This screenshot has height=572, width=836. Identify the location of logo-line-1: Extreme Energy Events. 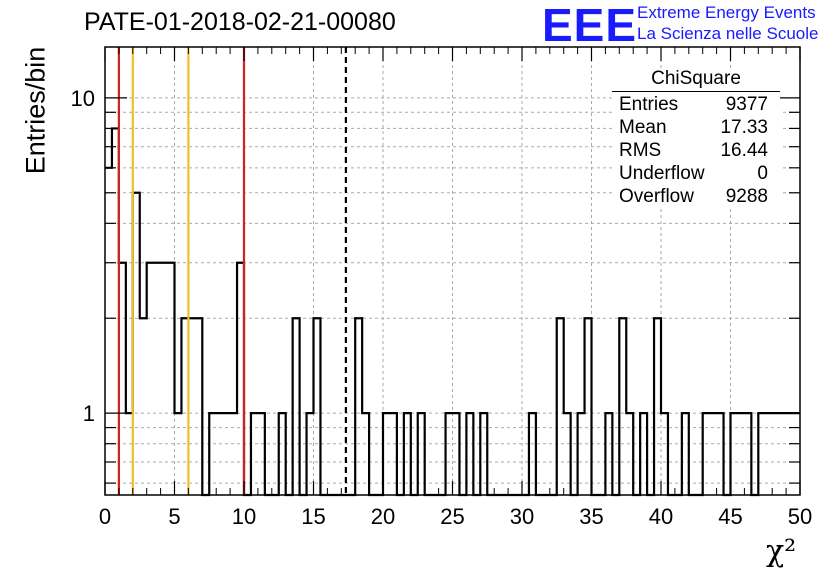
(726, 12).